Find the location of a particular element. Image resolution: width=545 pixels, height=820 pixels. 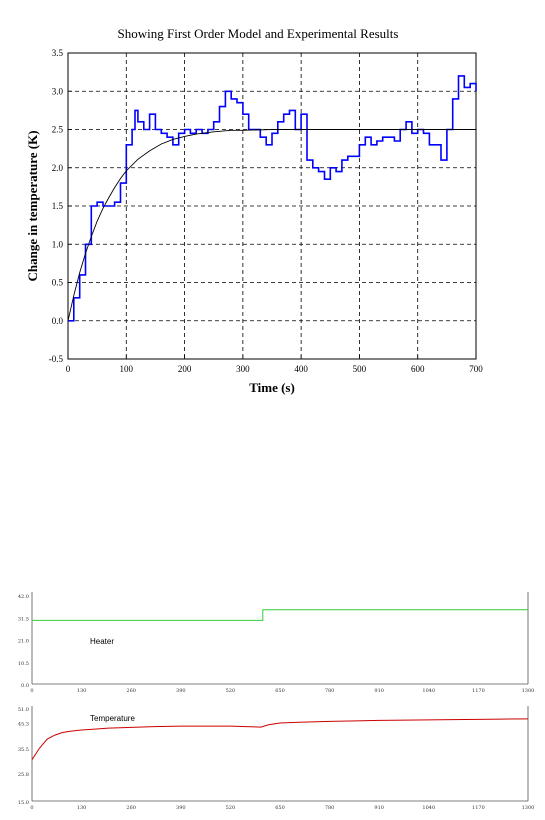

temperature-series is located at coordinates (280, 739).